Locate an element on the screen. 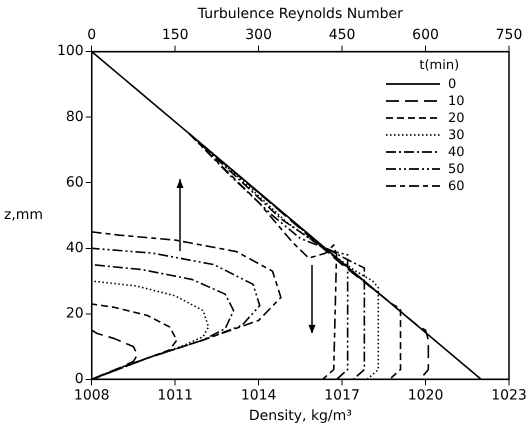  y-tick-label: 0 is located at coordinates (79, 379).